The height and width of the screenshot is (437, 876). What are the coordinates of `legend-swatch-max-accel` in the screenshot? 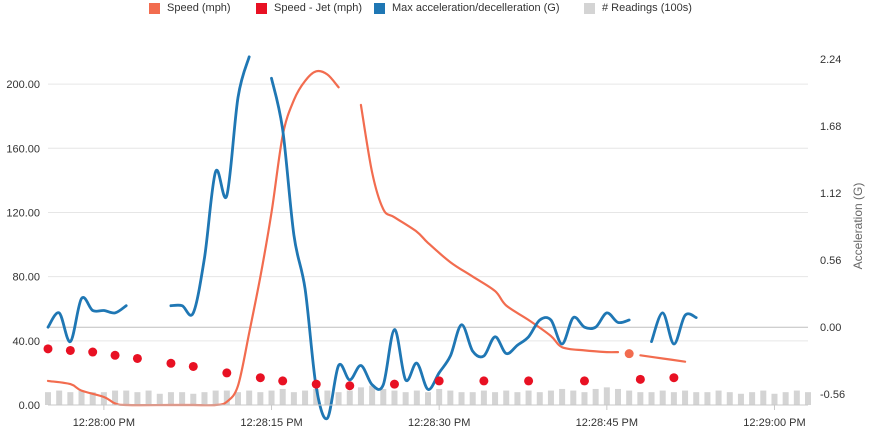 It's located at (379, 8).